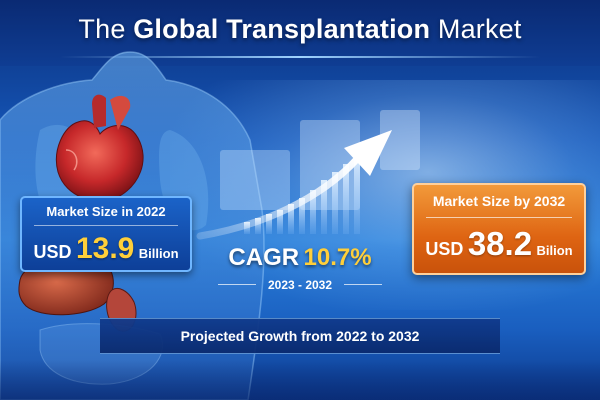  I want to click on cagr-label: CAGR, so click(264, 257).